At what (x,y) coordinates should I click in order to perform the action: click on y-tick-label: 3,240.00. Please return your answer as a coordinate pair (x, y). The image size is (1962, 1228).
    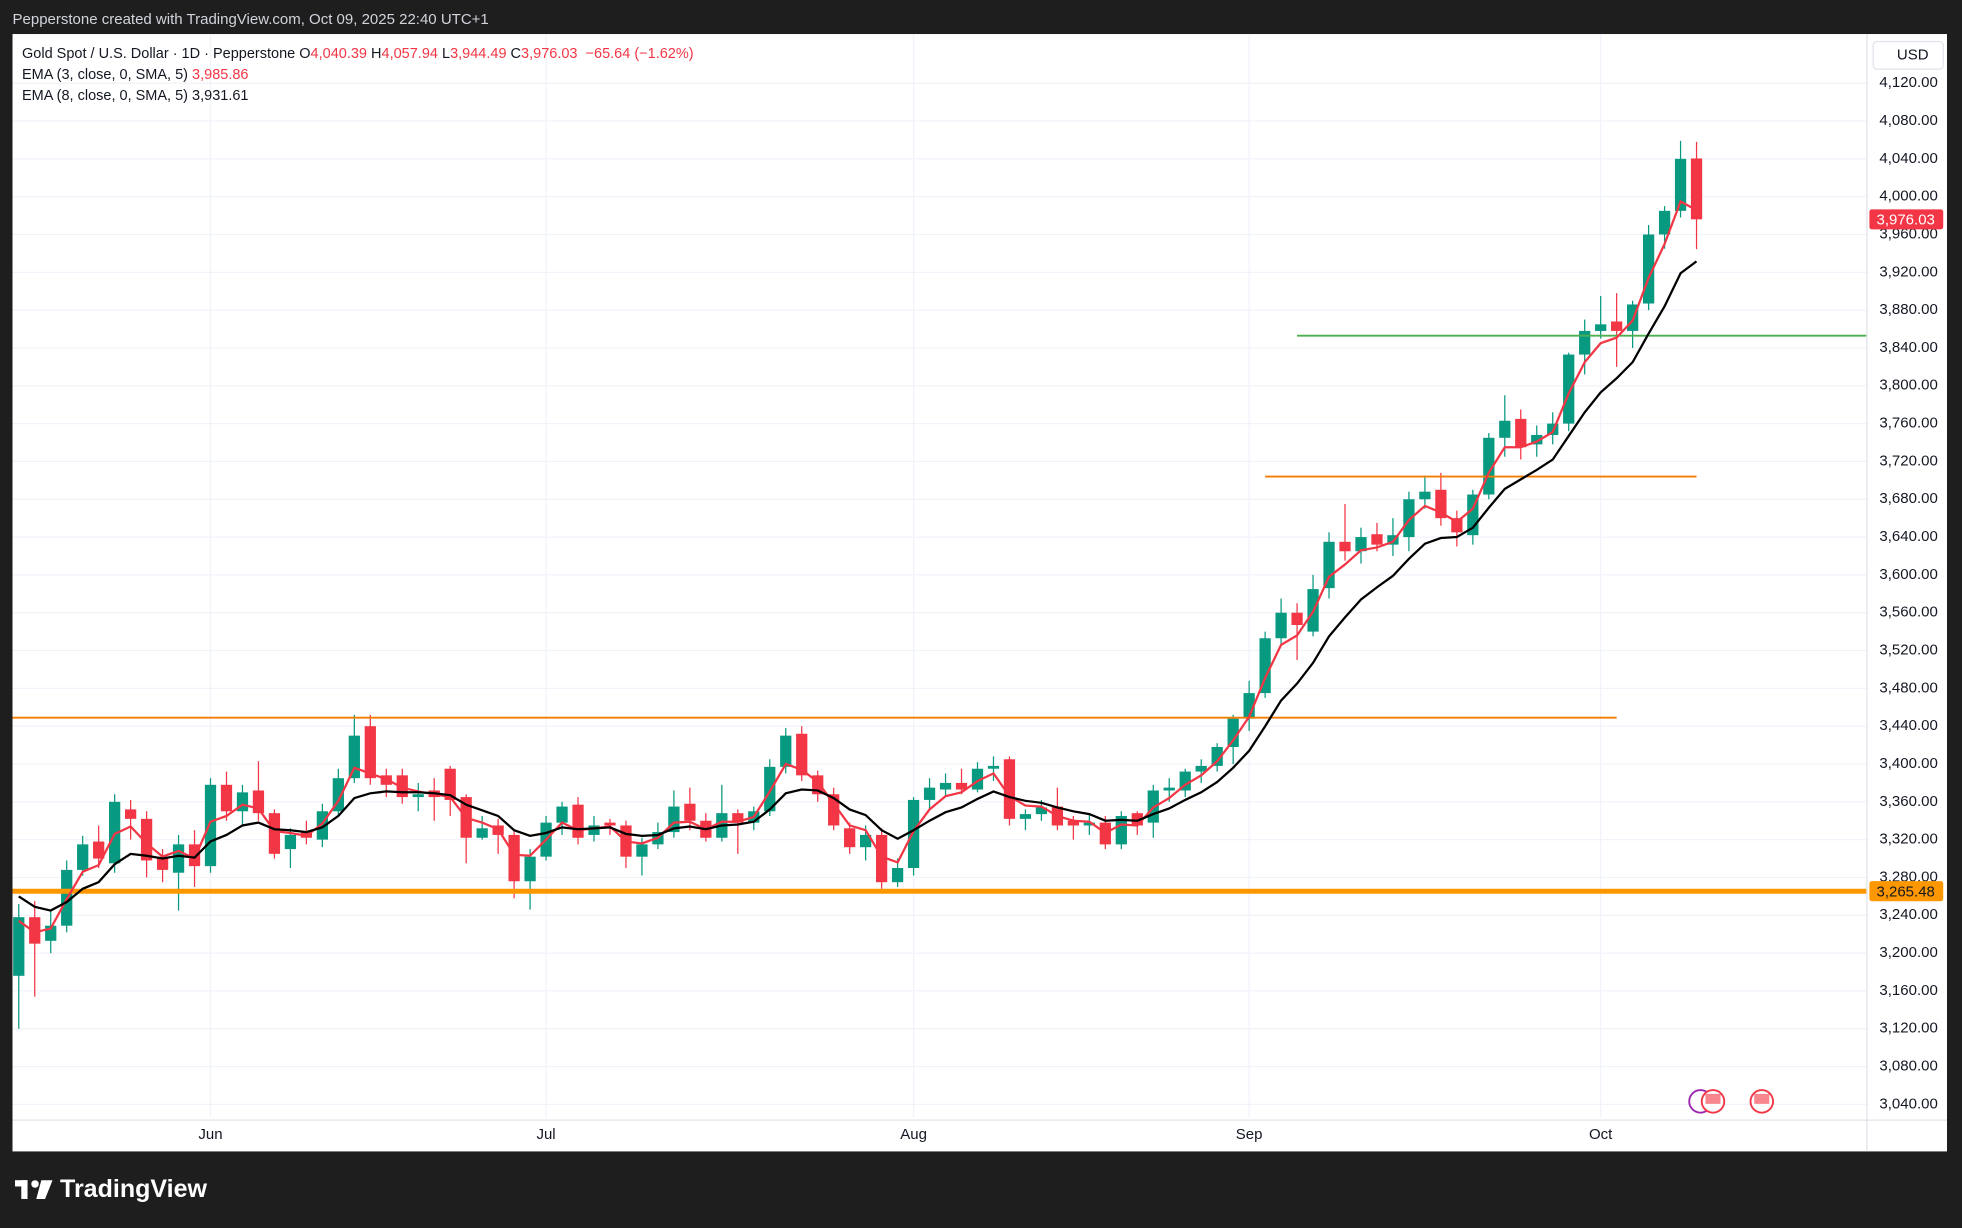
    Looking at the image, I should click on (1908, 914).